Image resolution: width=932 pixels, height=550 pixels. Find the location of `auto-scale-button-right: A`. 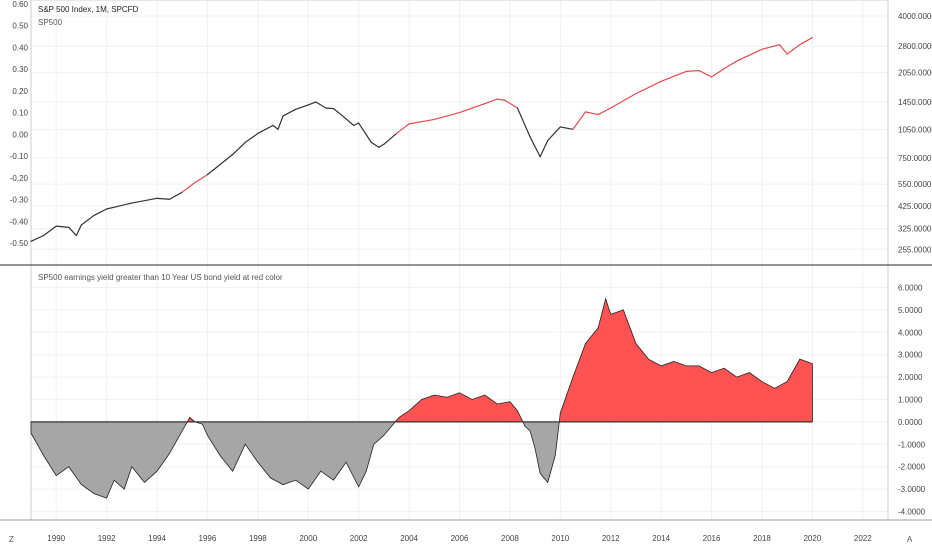

auto-scale-button-right: A is located at coordinates (910, 539).